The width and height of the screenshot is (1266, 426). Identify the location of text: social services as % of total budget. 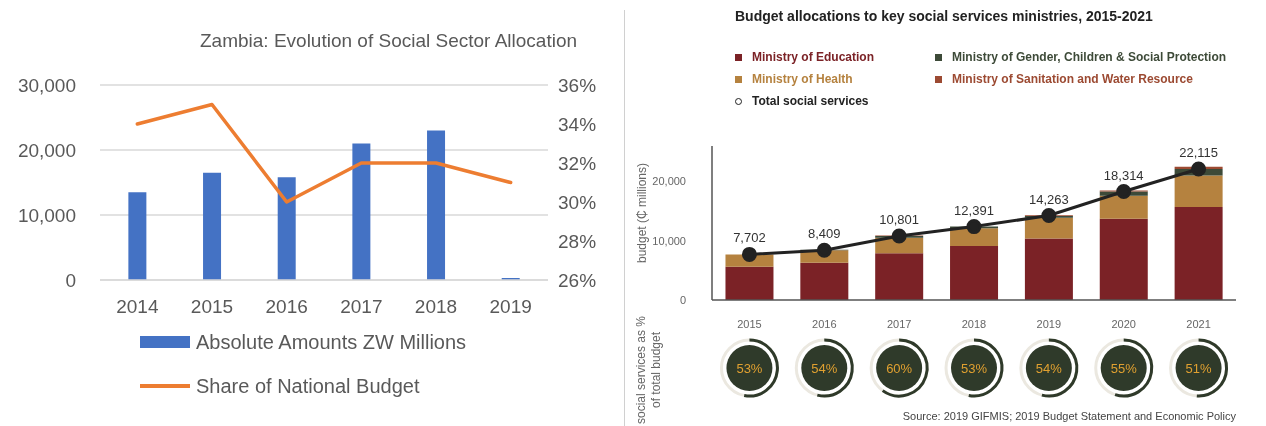
(648, 370).